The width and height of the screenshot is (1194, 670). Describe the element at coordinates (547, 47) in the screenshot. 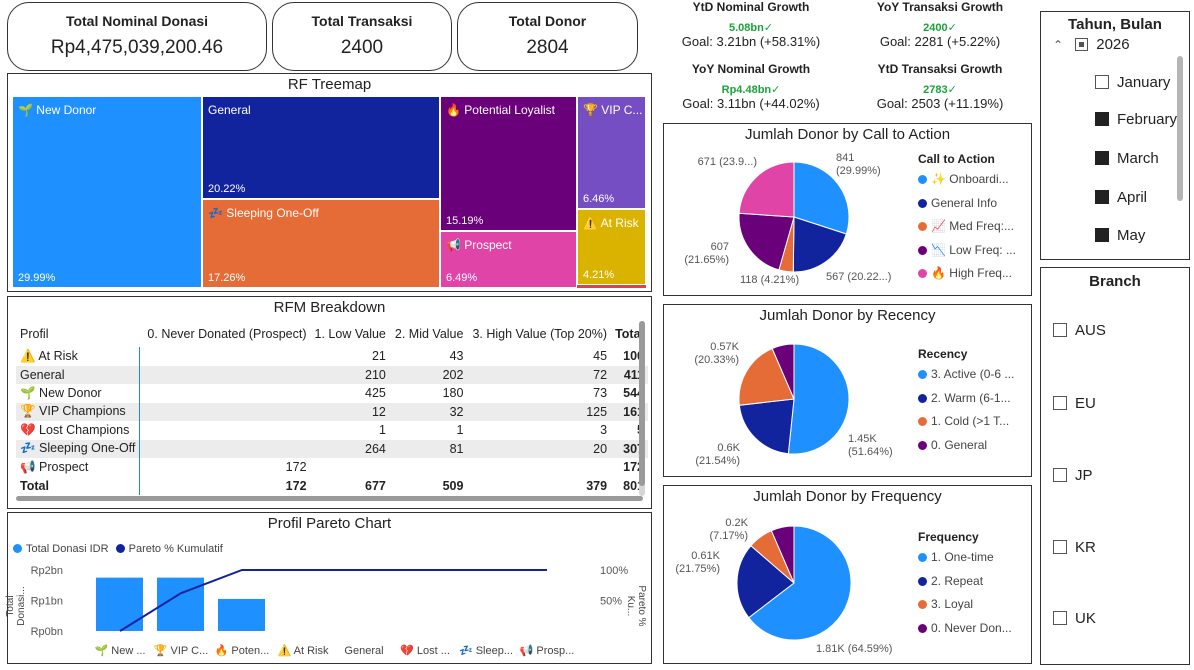

I see `kpi-value: 2804` at that location.